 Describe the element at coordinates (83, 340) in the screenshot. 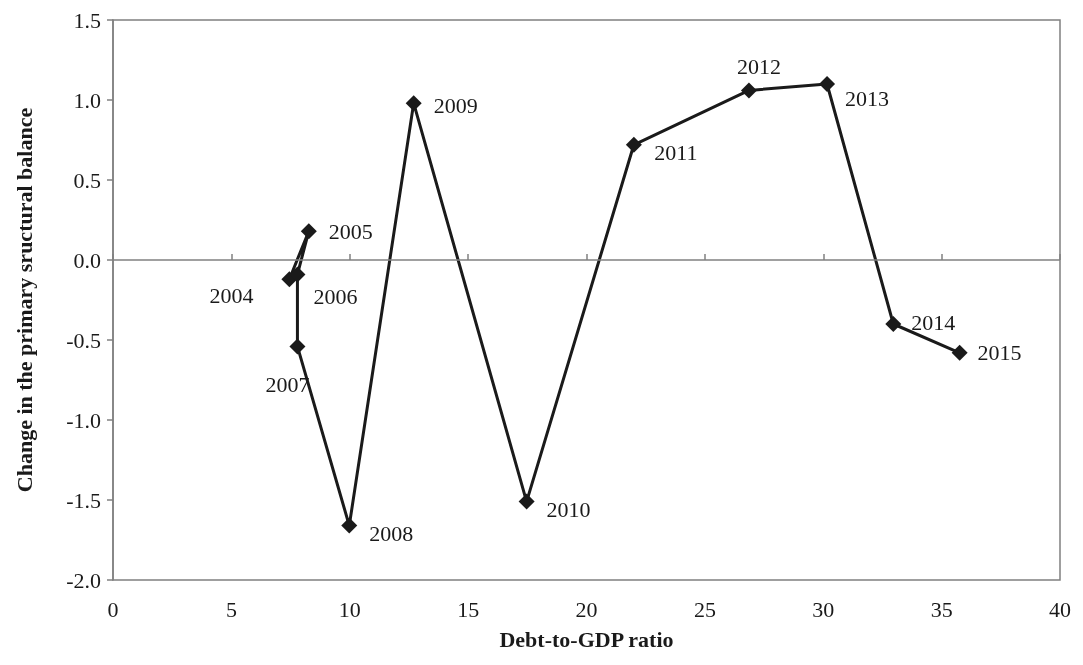

I see `y-tick-label: -0.5` at that location.